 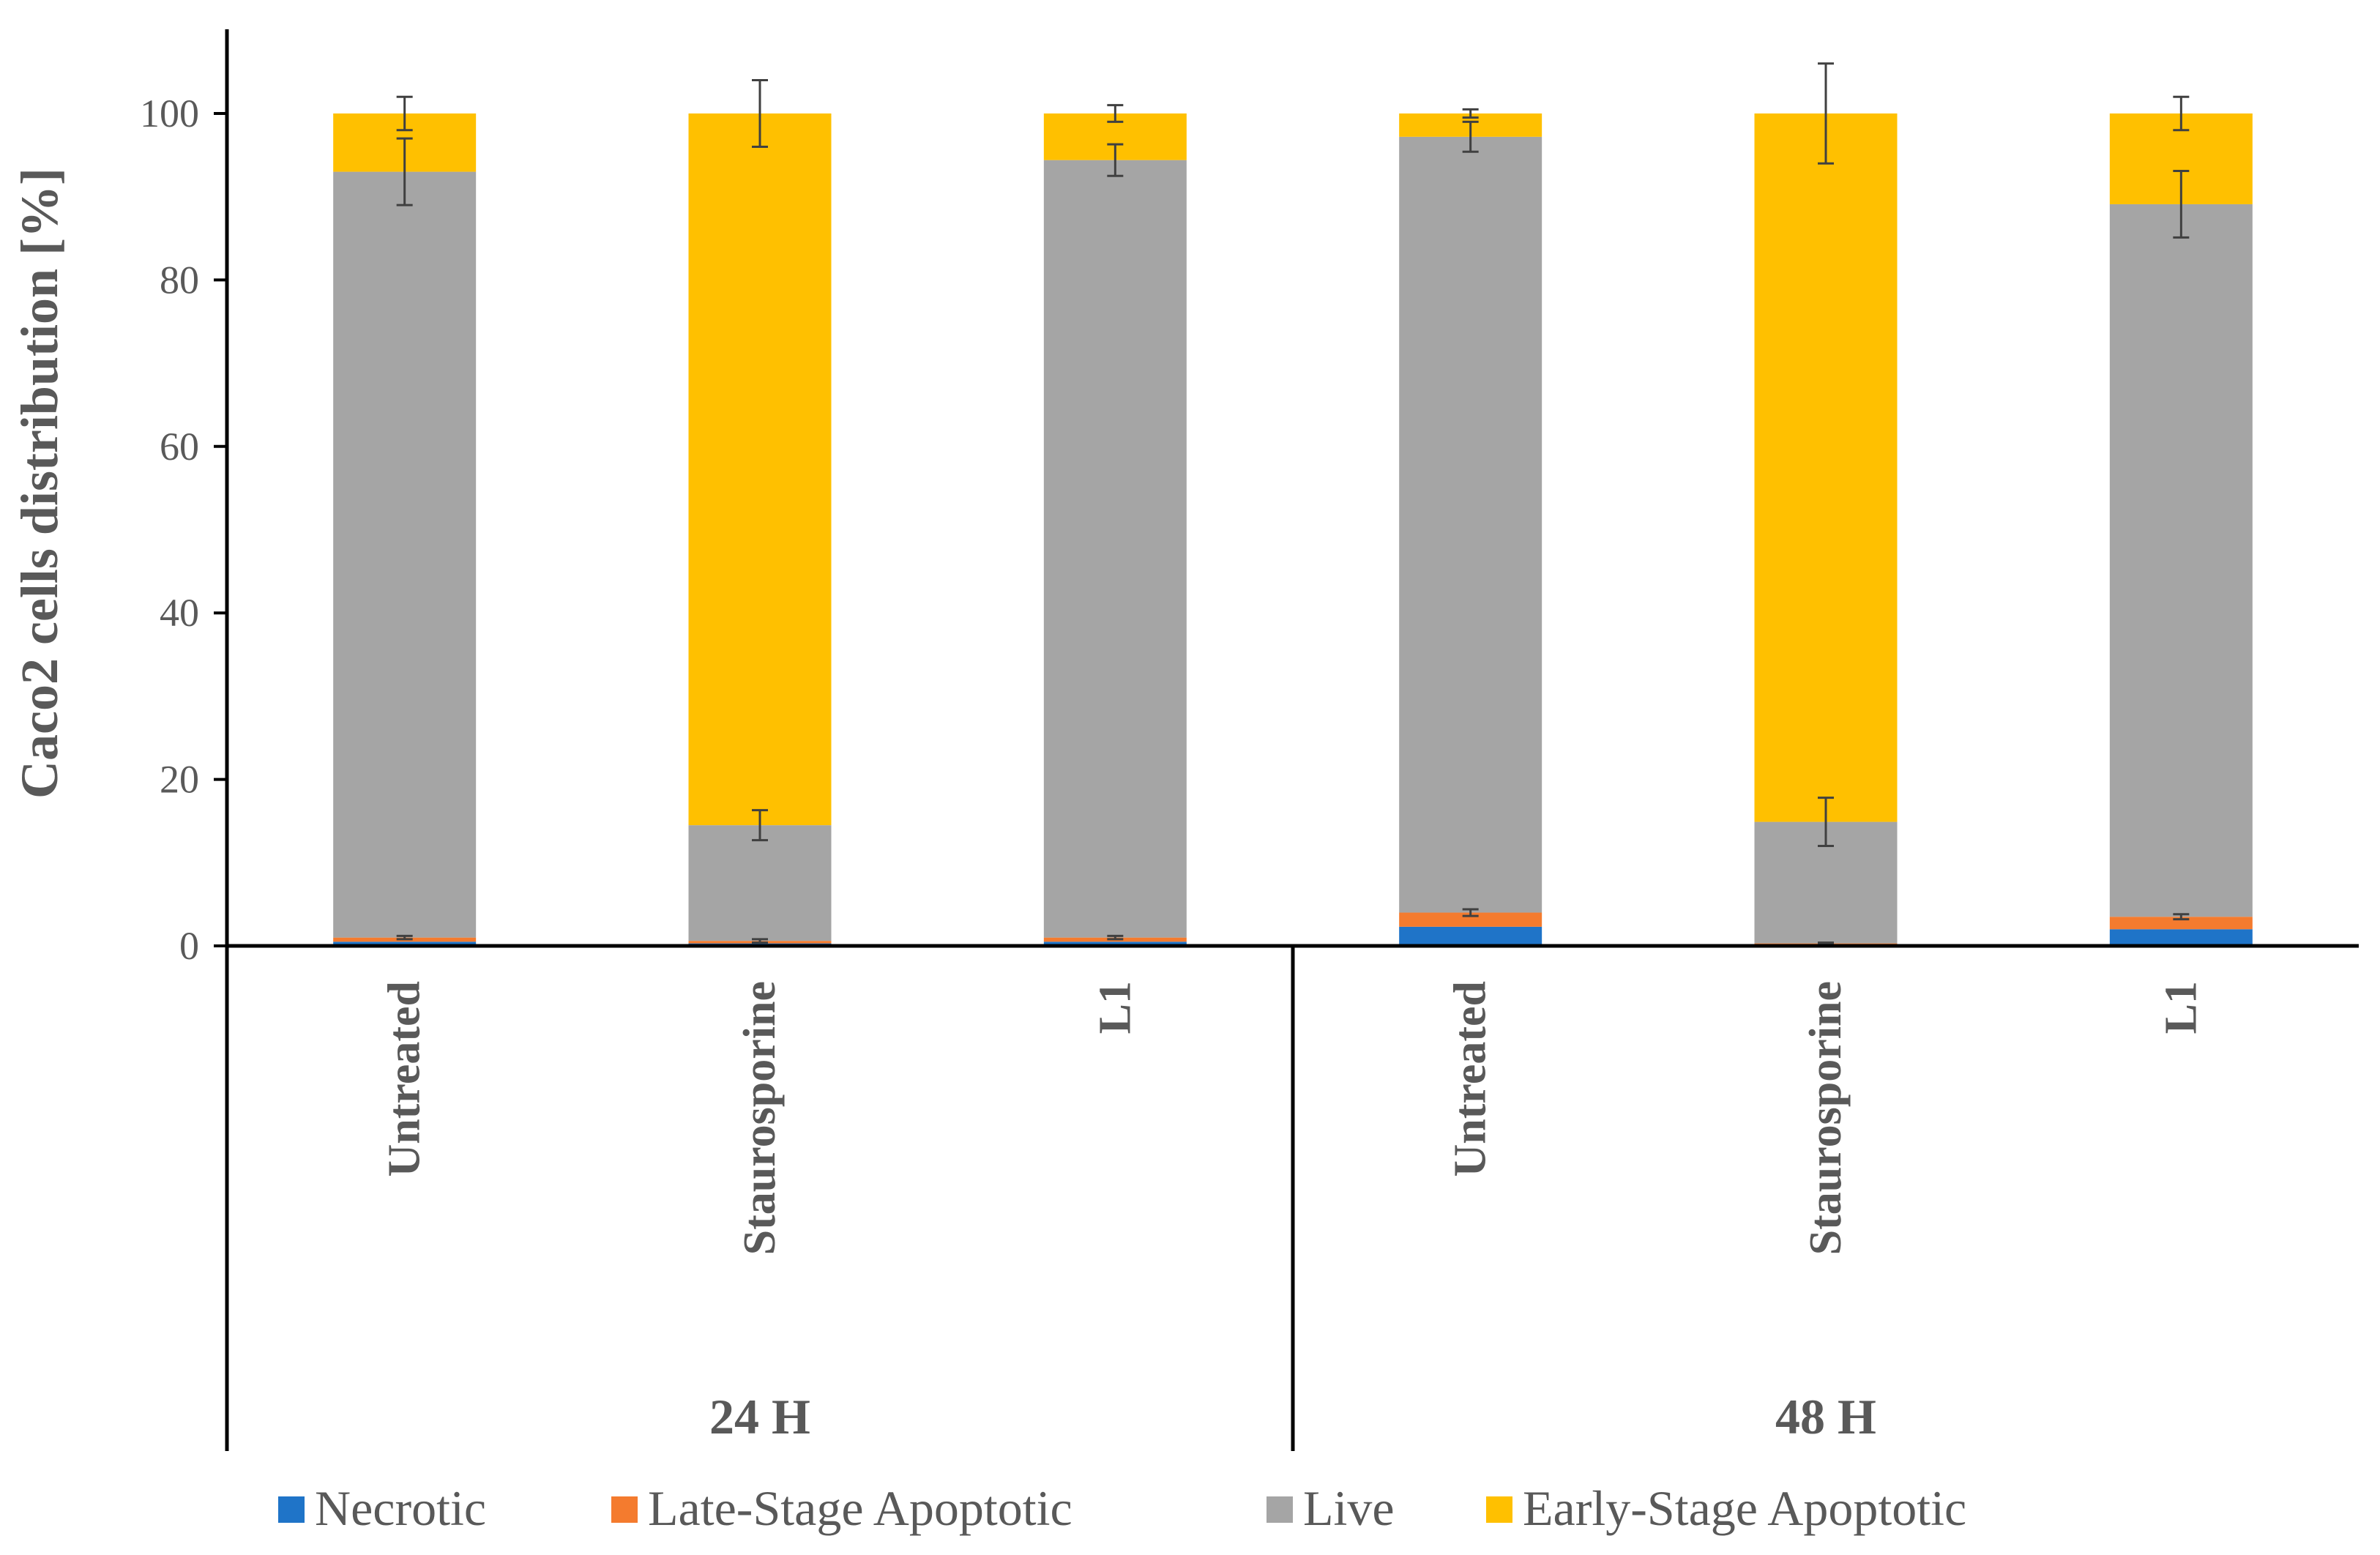 I want to click on group-labels: 24 H 48 H, so click(x=1292, y=1416).